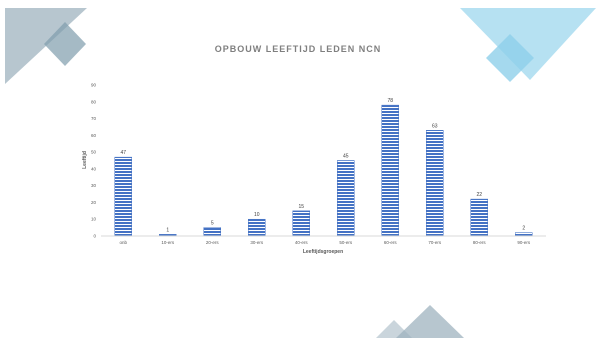  I want to click on y-tick-label: 10, so click(94, 219).